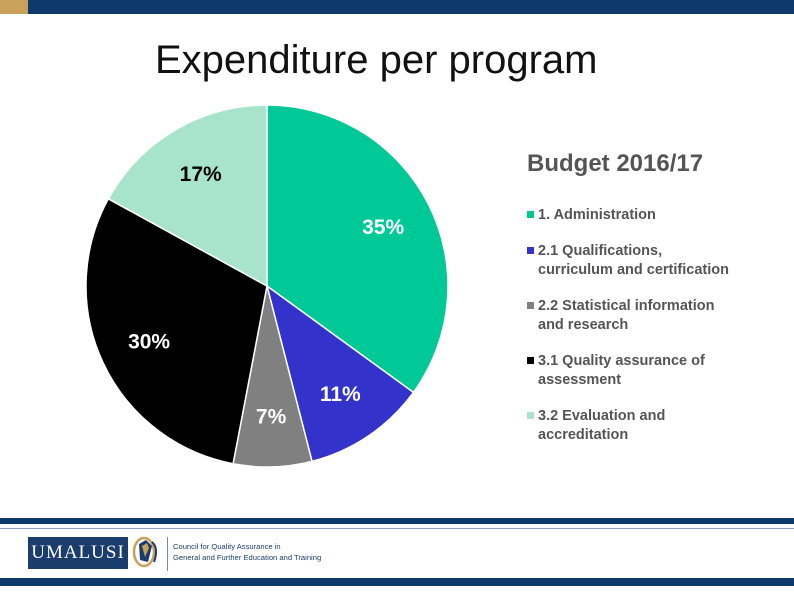 This screenshot has height=595, width=794. What do you see at coordinates (657, 215) in the screenshot?
I see `legend-item-1-administration: 1. Administration` at bounding box center [657, 215].